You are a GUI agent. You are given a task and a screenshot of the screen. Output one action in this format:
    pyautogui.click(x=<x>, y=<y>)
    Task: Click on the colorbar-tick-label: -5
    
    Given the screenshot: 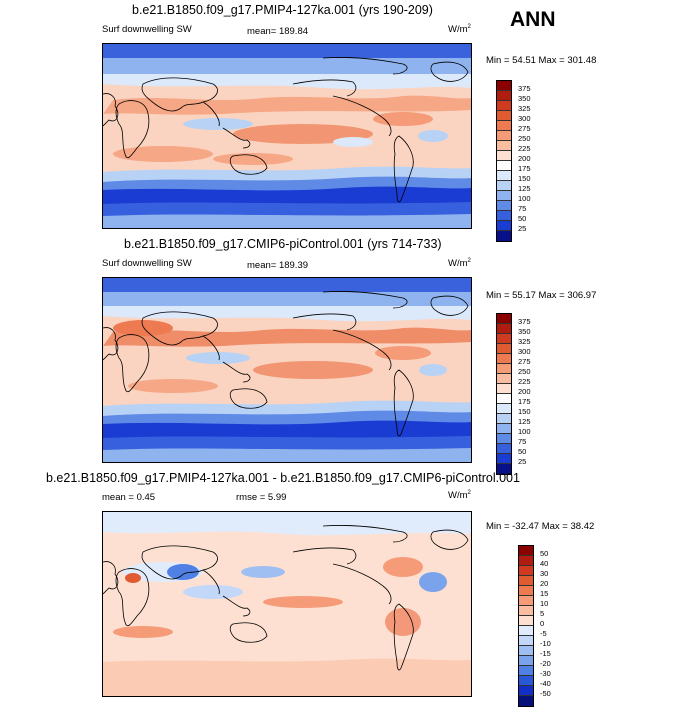 What is the action you would take?
    pyautogui.click(x=543, y=633)
    